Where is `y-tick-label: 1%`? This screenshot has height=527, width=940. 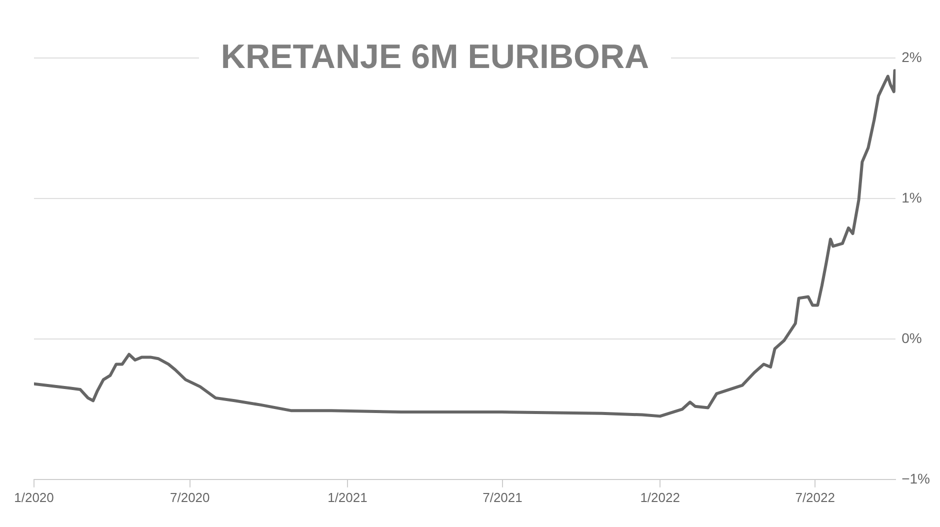
y-tick-label: 1% is located at coordinates (912, 197).